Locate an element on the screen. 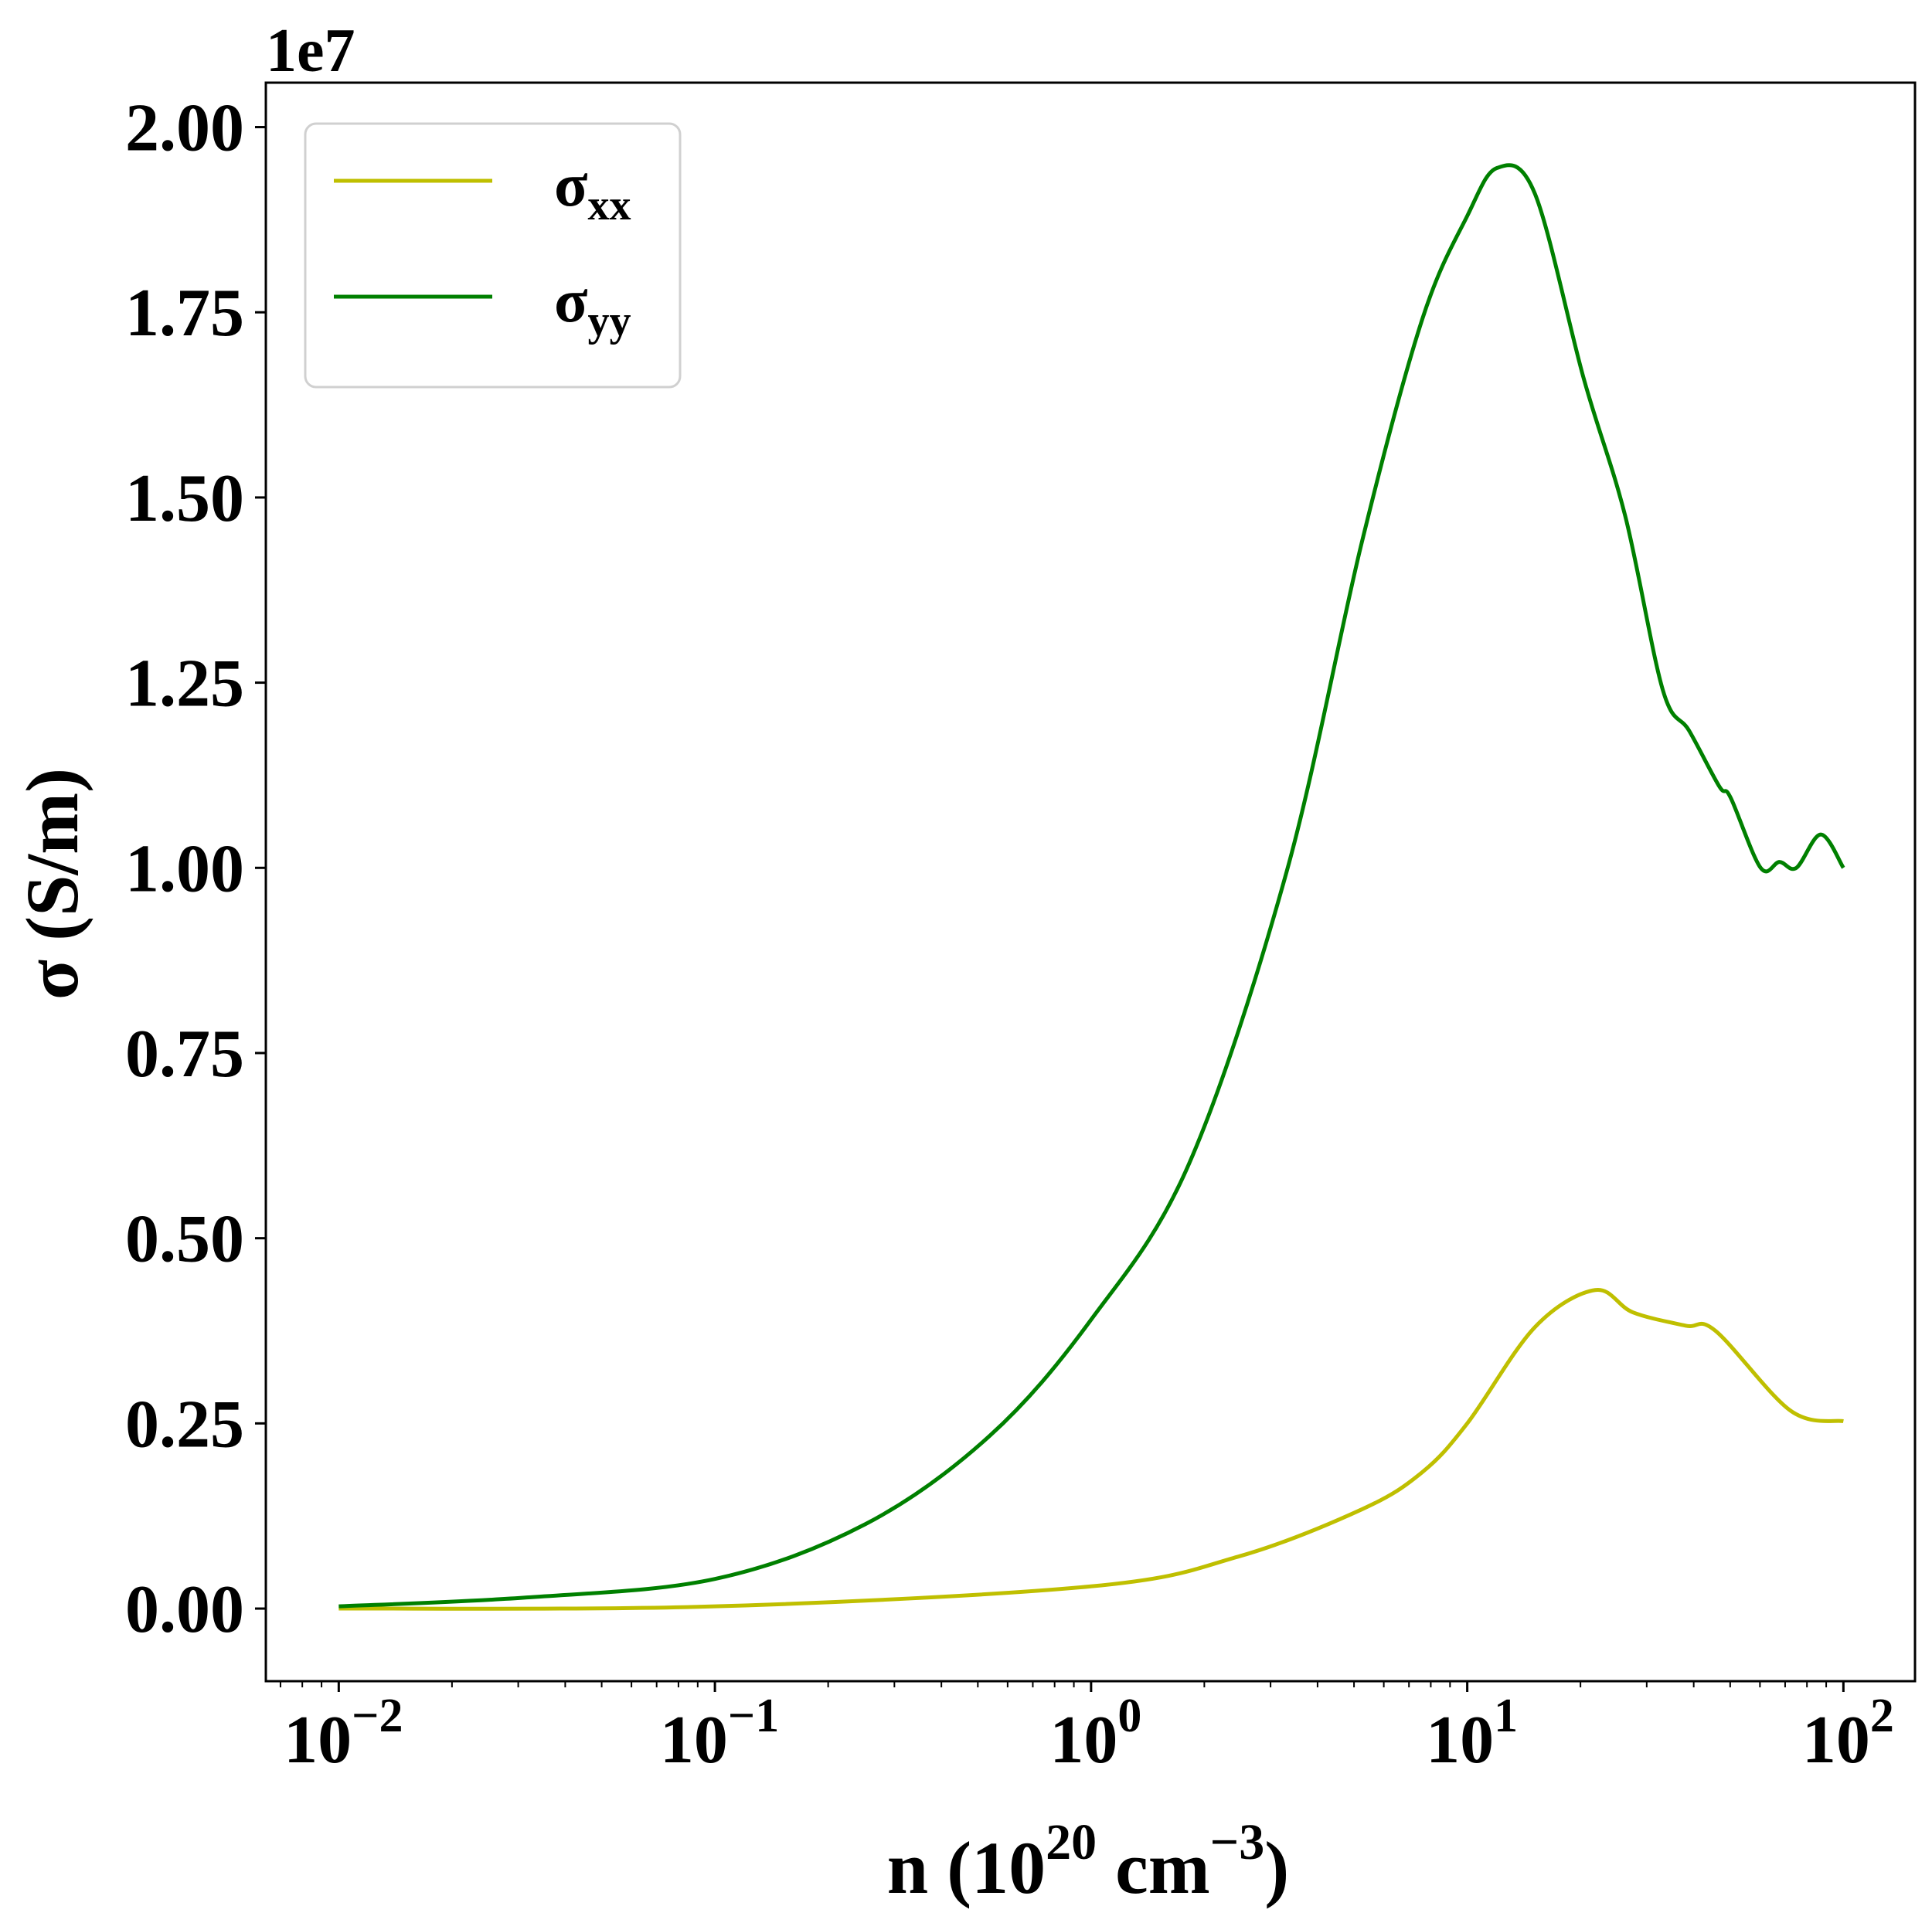 The height and width of the screenshot is (1923, 1932). y-tick-label: 0.75 is located at coordinates (184, 1054).